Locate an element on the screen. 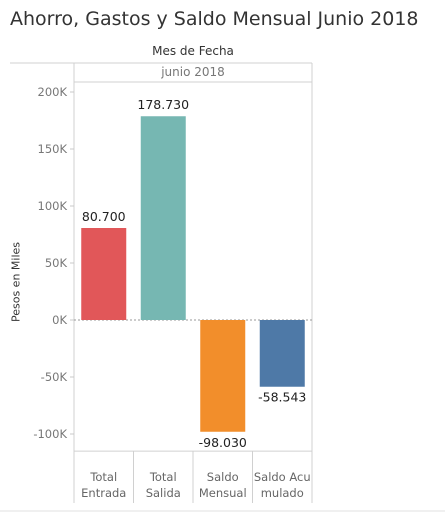 This screenshot has width=445, height=516. data-label: -58.543 is located at coordinates (282, 397).